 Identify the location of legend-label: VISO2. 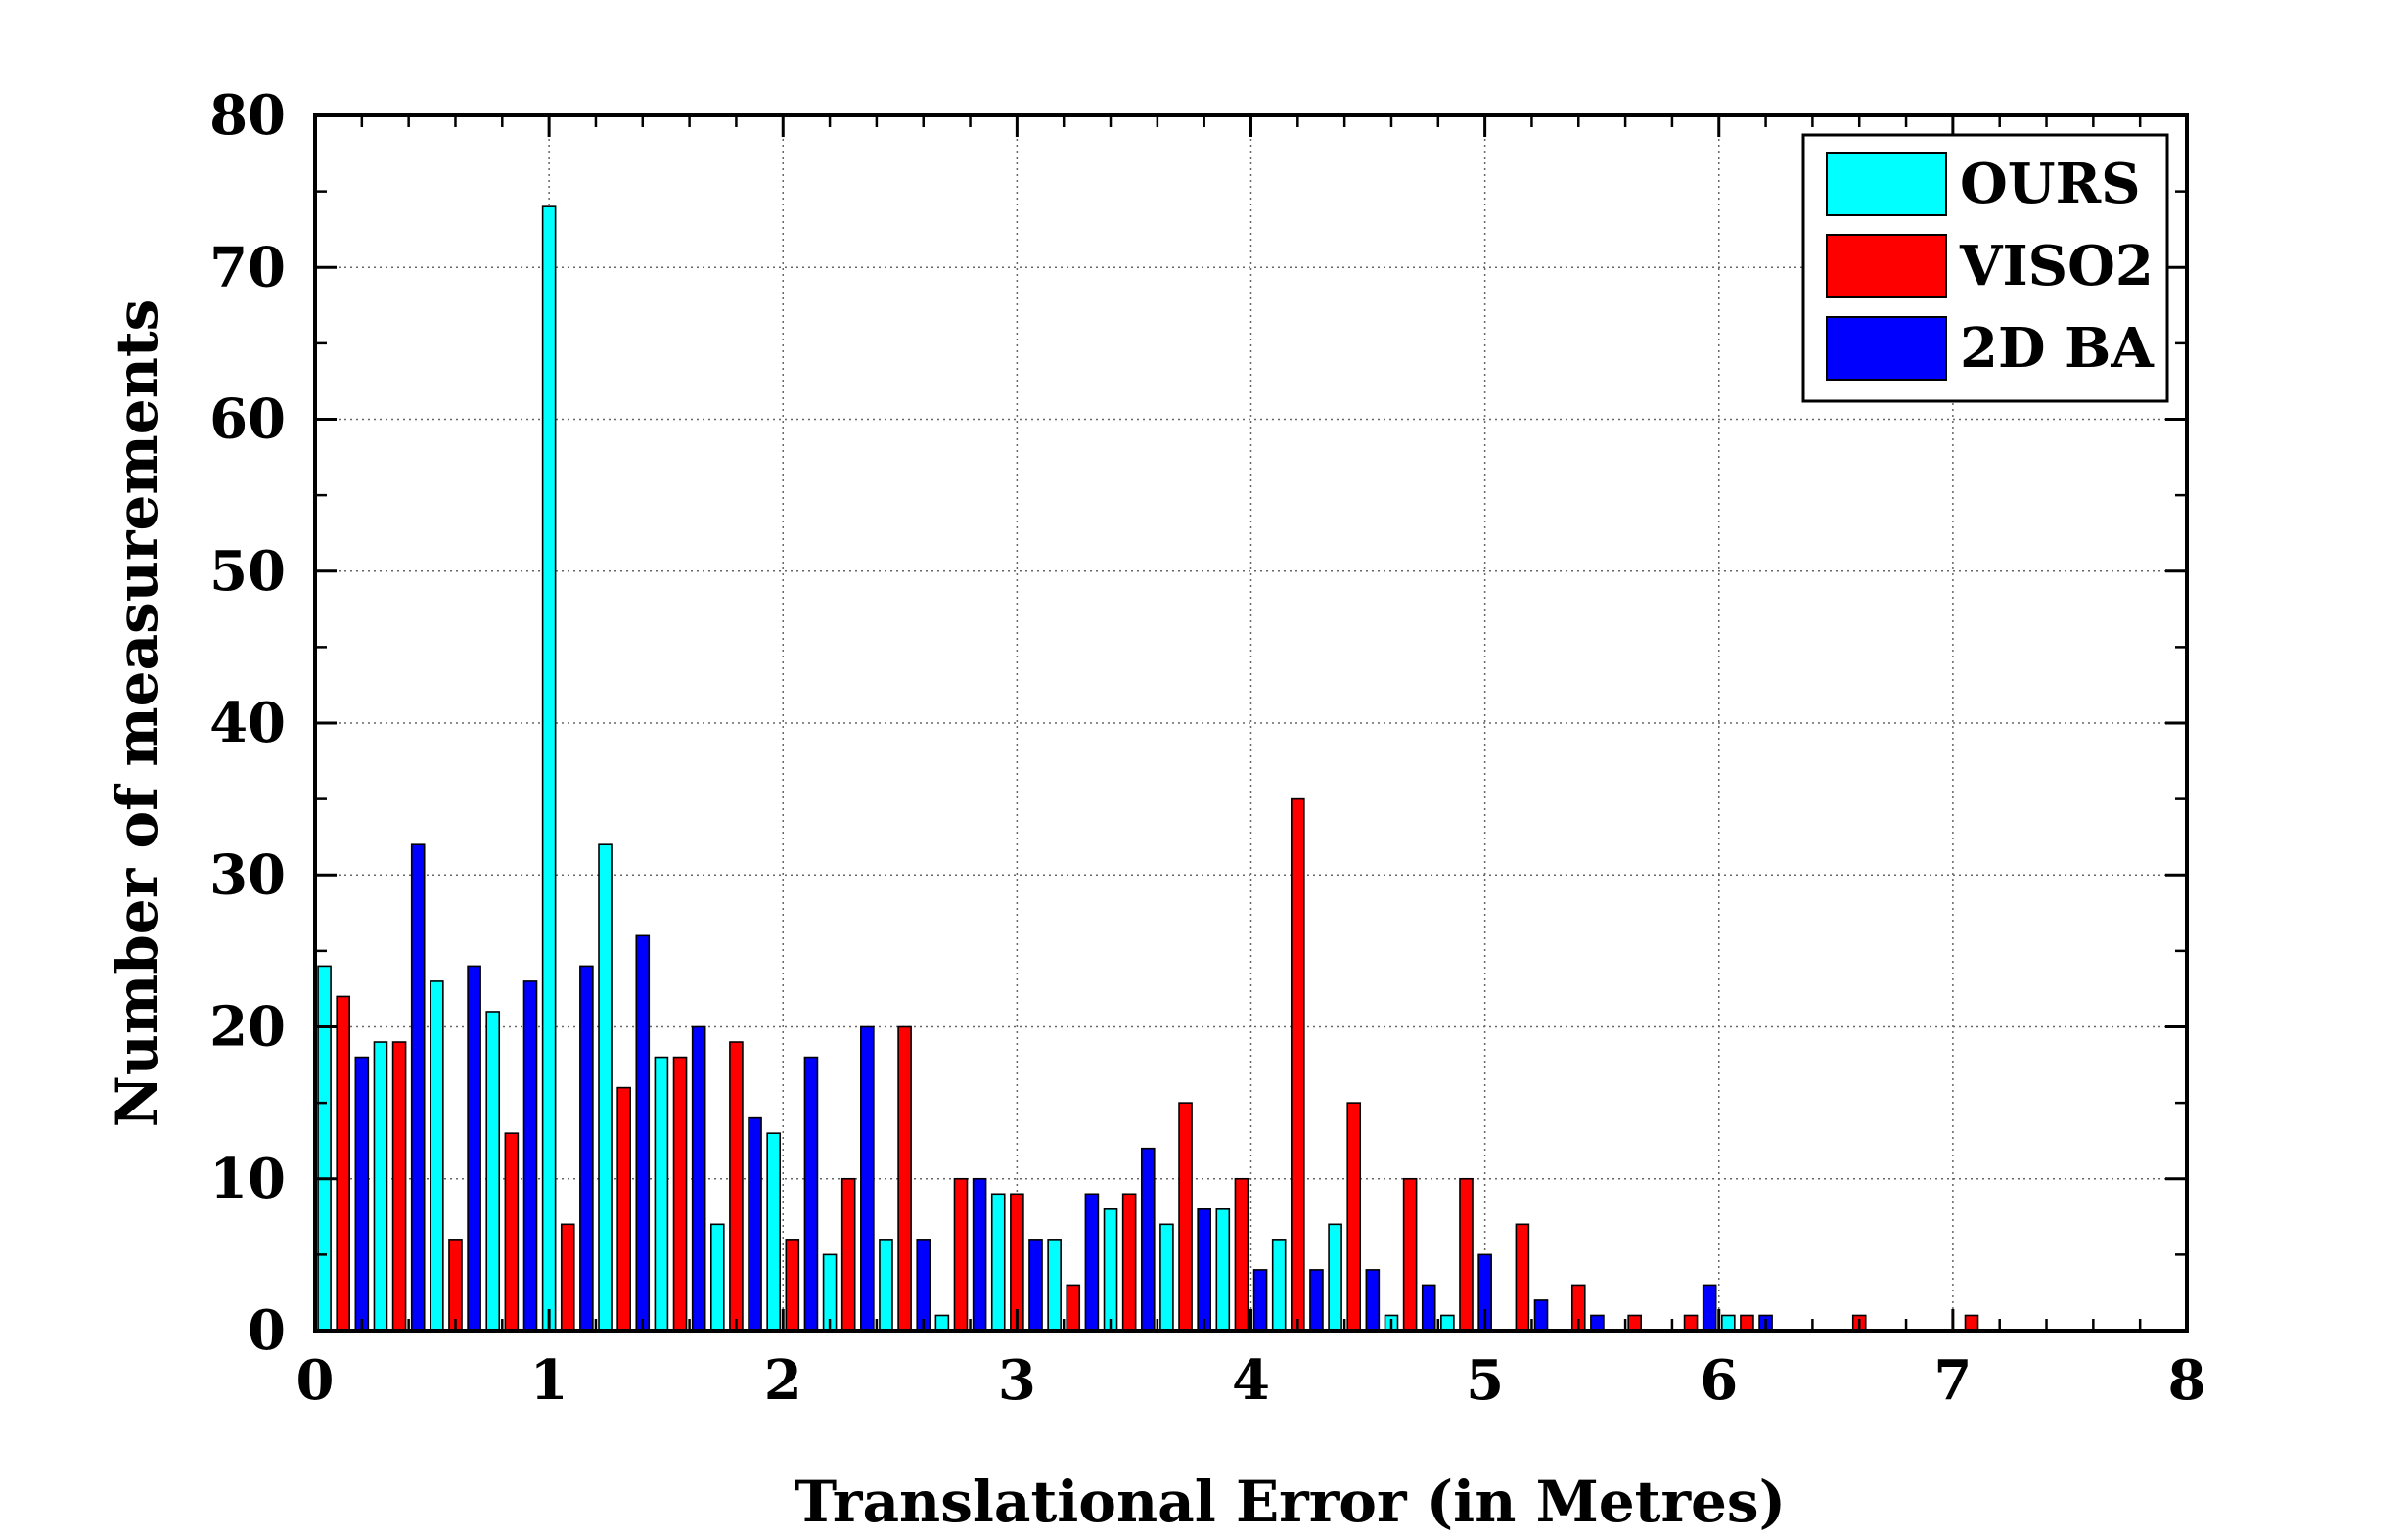
(2056, 266).